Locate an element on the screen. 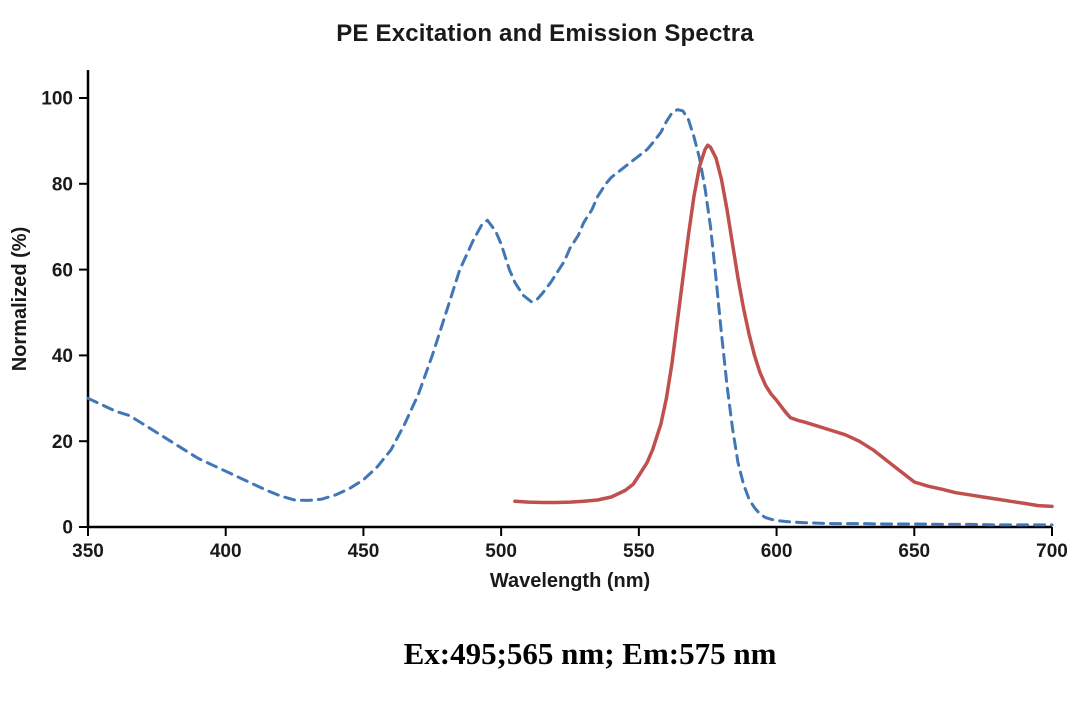  x-tick-label: 400 is located at coordinates (226, 551).